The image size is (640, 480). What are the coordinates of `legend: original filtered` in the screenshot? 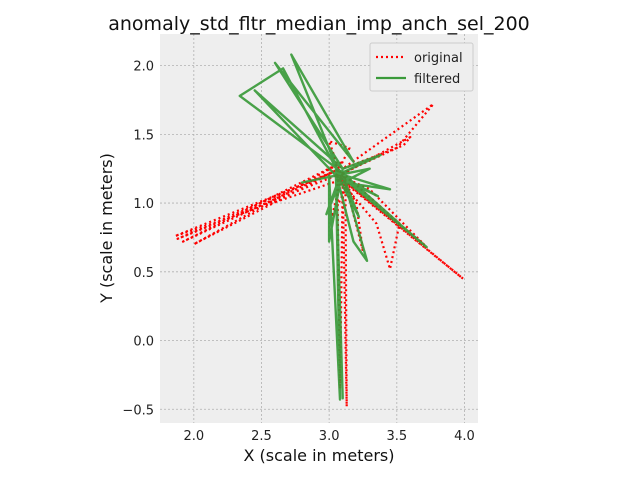 It's located at (421, 67).